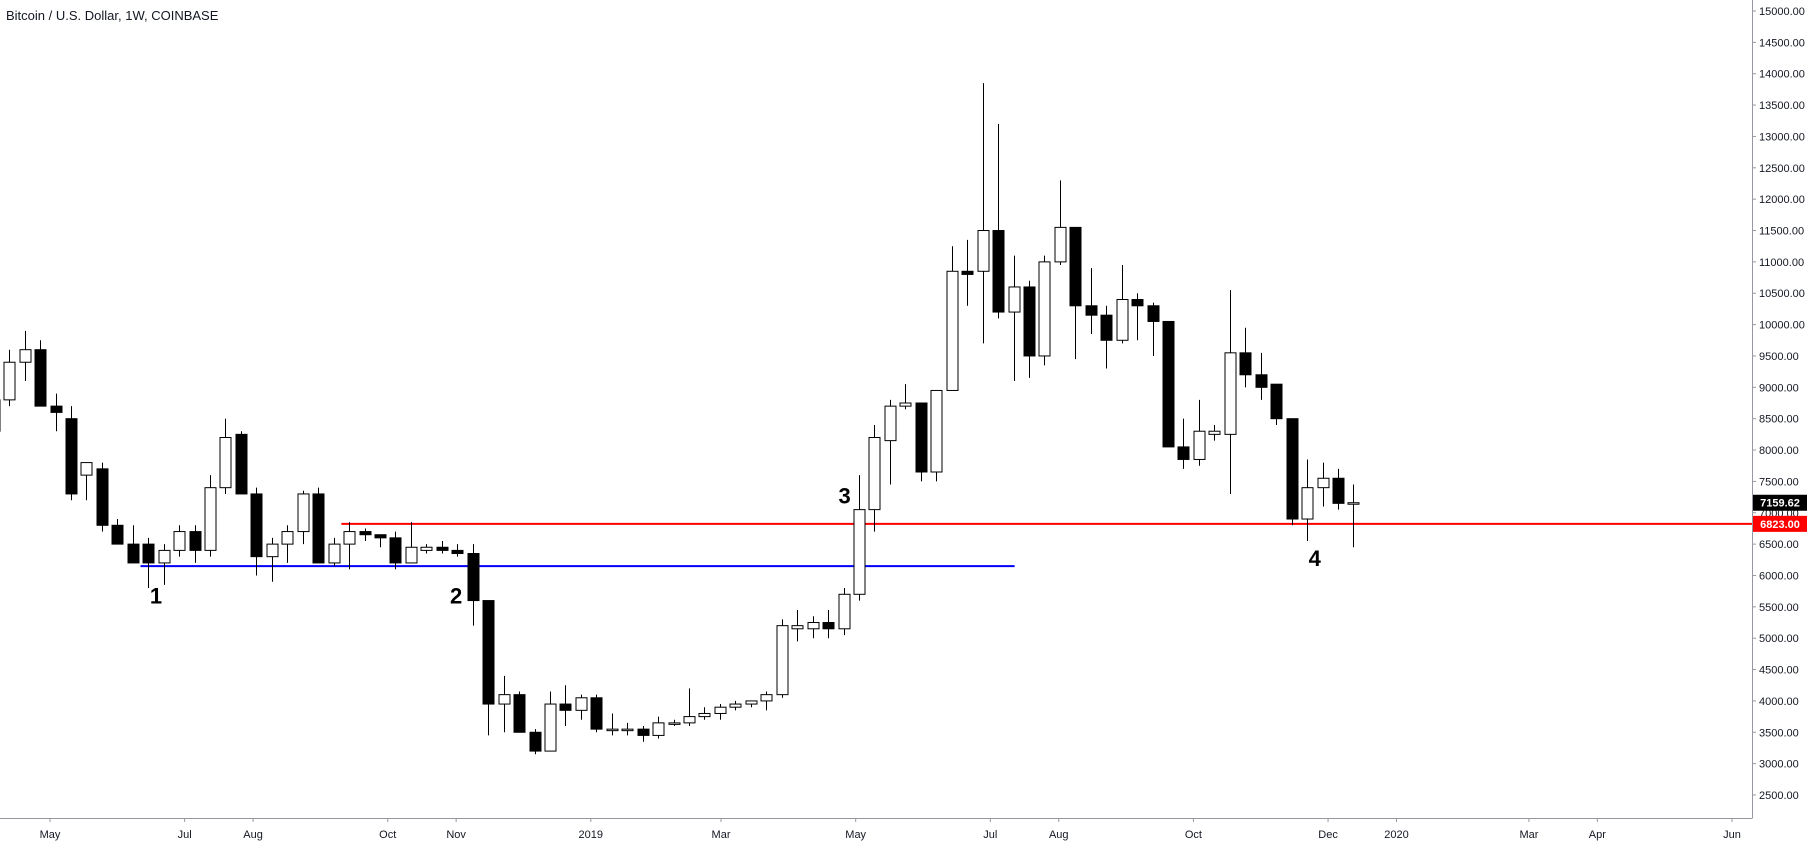 The image size is (1815, 851). I want to click on candle-body-down, so click(1106, 327).